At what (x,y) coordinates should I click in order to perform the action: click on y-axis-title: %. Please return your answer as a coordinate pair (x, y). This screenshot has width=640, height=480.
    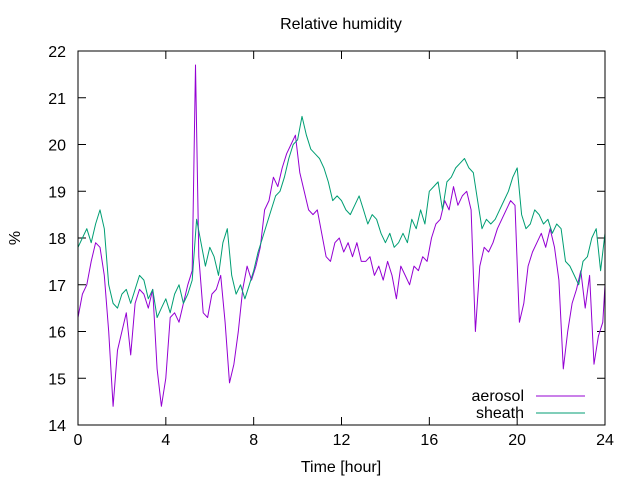
    Looking at the image, I should click on (15, 238).